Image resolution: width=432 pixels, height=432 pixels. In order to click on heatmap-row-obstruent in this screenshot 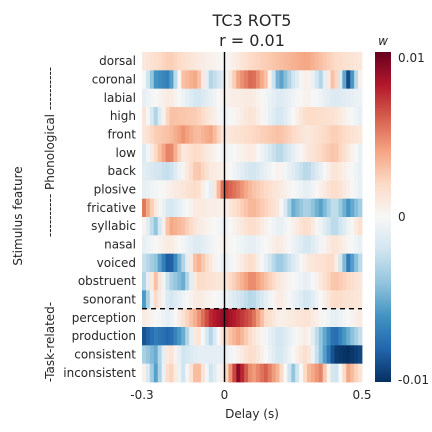, I will do `click(252, 281)`.